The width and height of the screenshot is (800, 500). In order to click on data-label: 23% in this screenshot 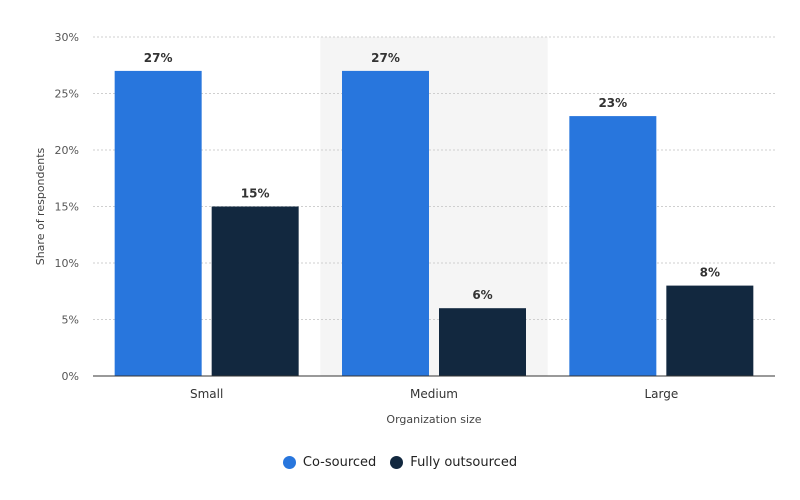, I will do `click(612, 103)`.